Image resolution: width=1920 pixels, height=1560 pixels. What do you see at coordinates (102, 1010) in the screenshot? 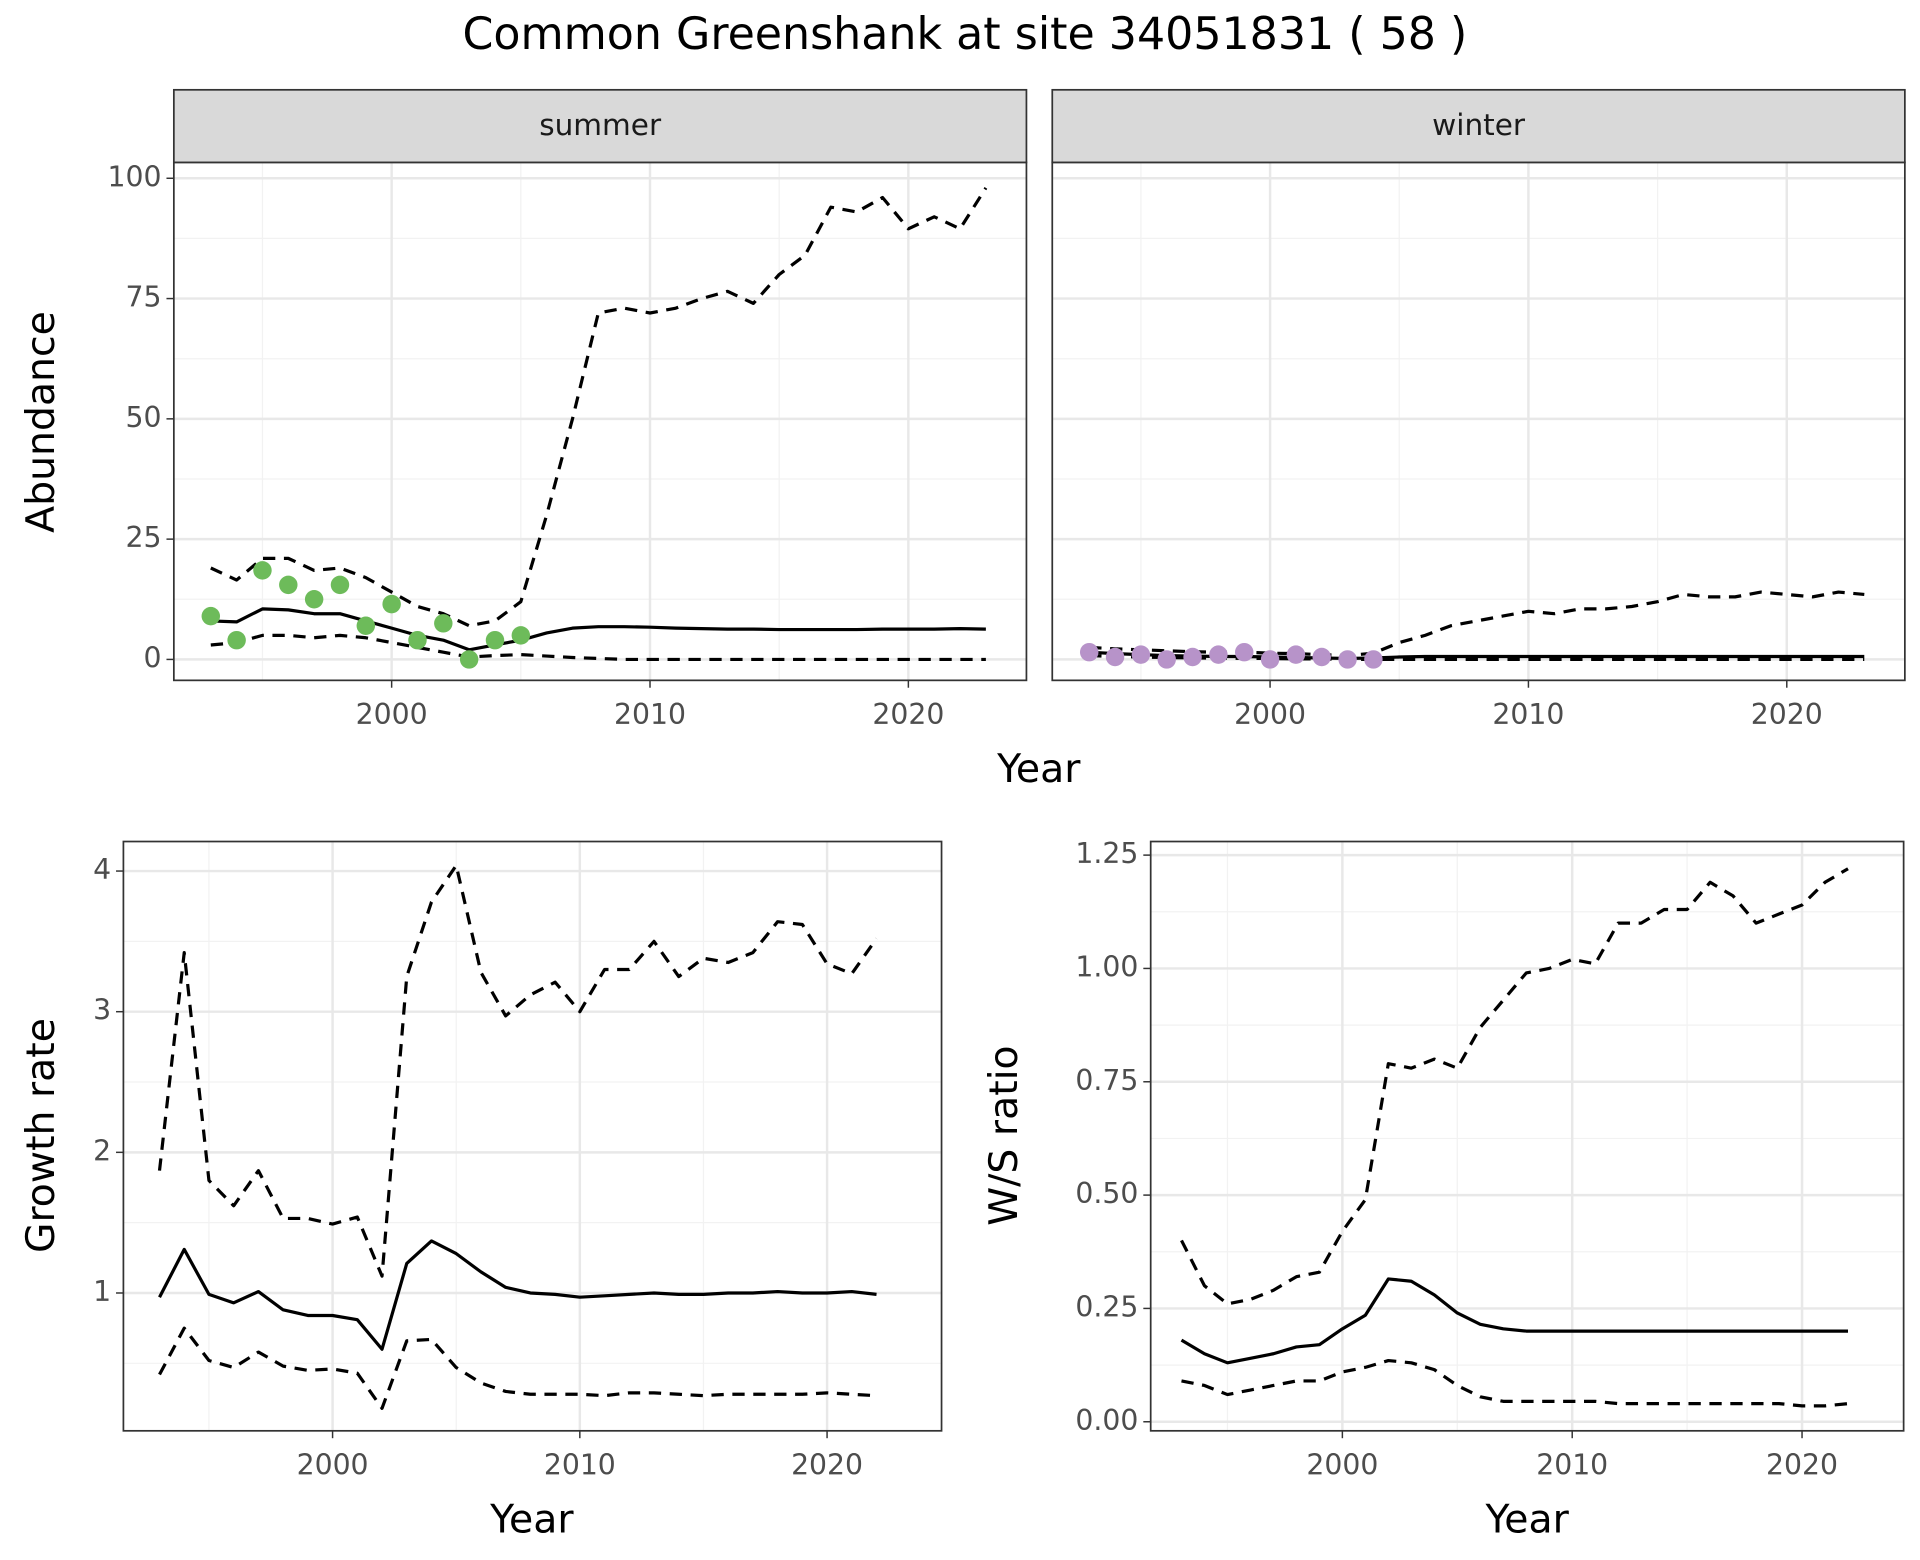
I see `y-tick-label: 3` at bounding box center [102, 1010].